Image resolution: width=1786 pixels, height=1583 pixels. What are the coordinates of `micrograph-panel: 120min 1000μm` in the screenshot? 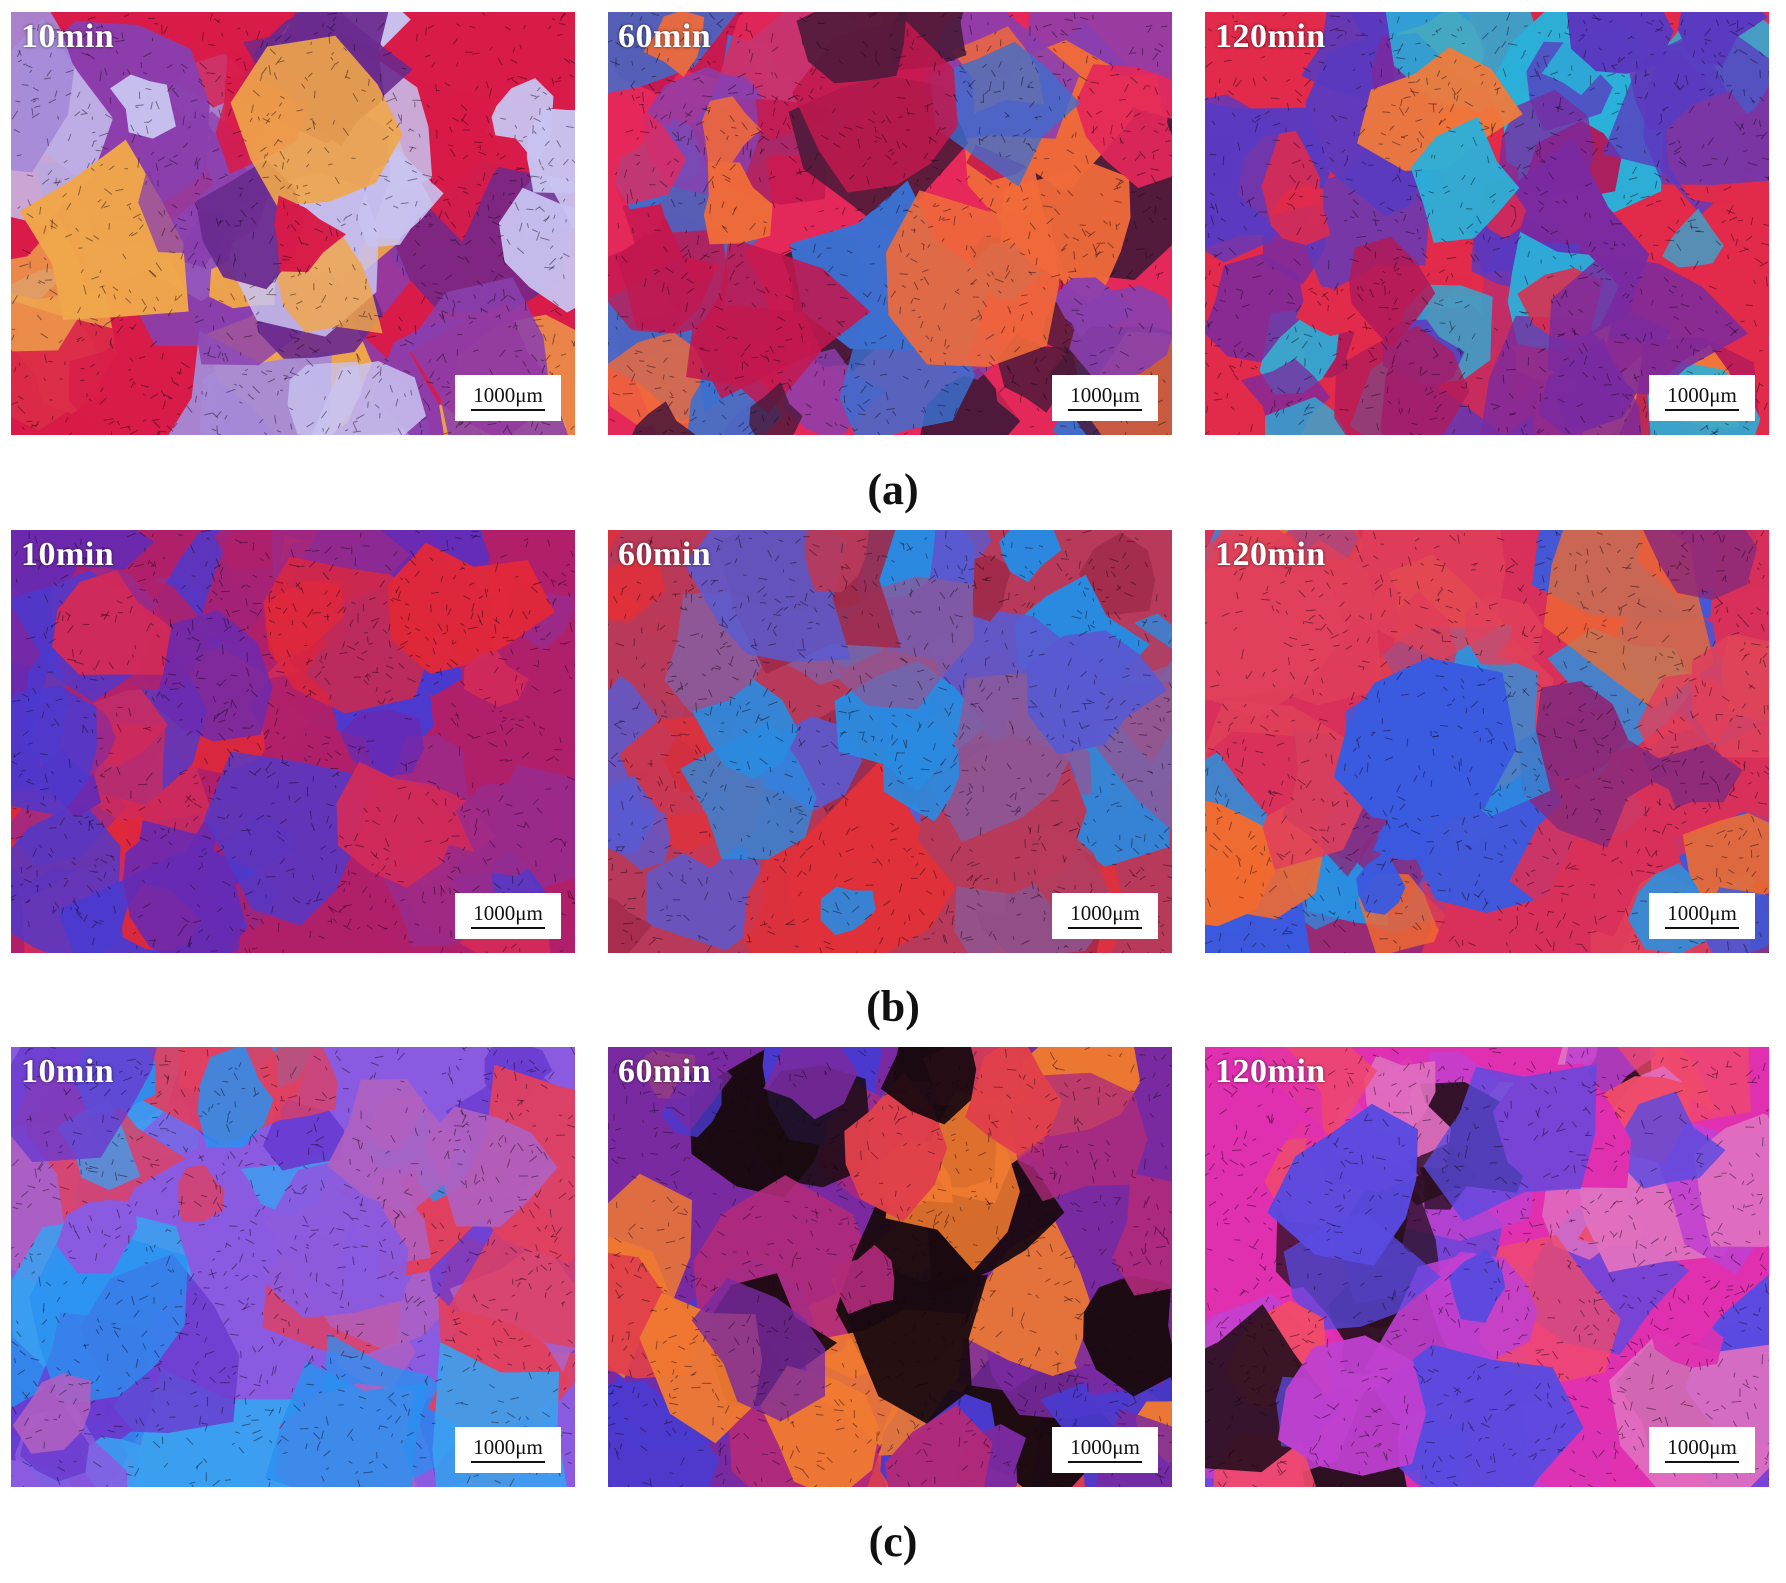 It's located at (1487, 223).